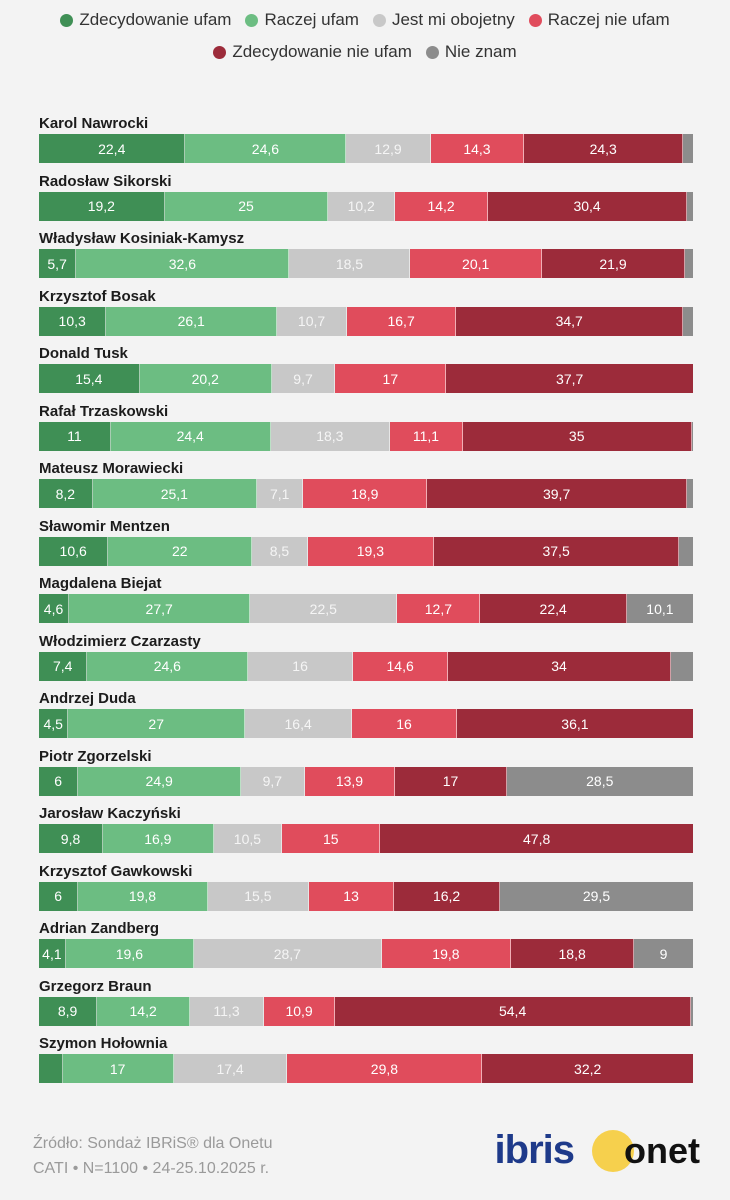  What do you see at coordinates (160, 608) in the screenshot?
I see `bar-segment: 27,7` at bounding box center [160, 608].